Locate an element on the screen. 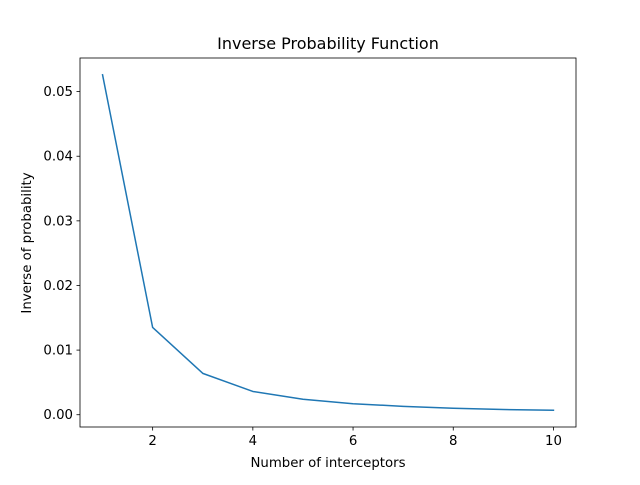 The height and width of the screenshot is (485, 640). x-axis-label: Number of interceptors is located at coordinates (327, 463).